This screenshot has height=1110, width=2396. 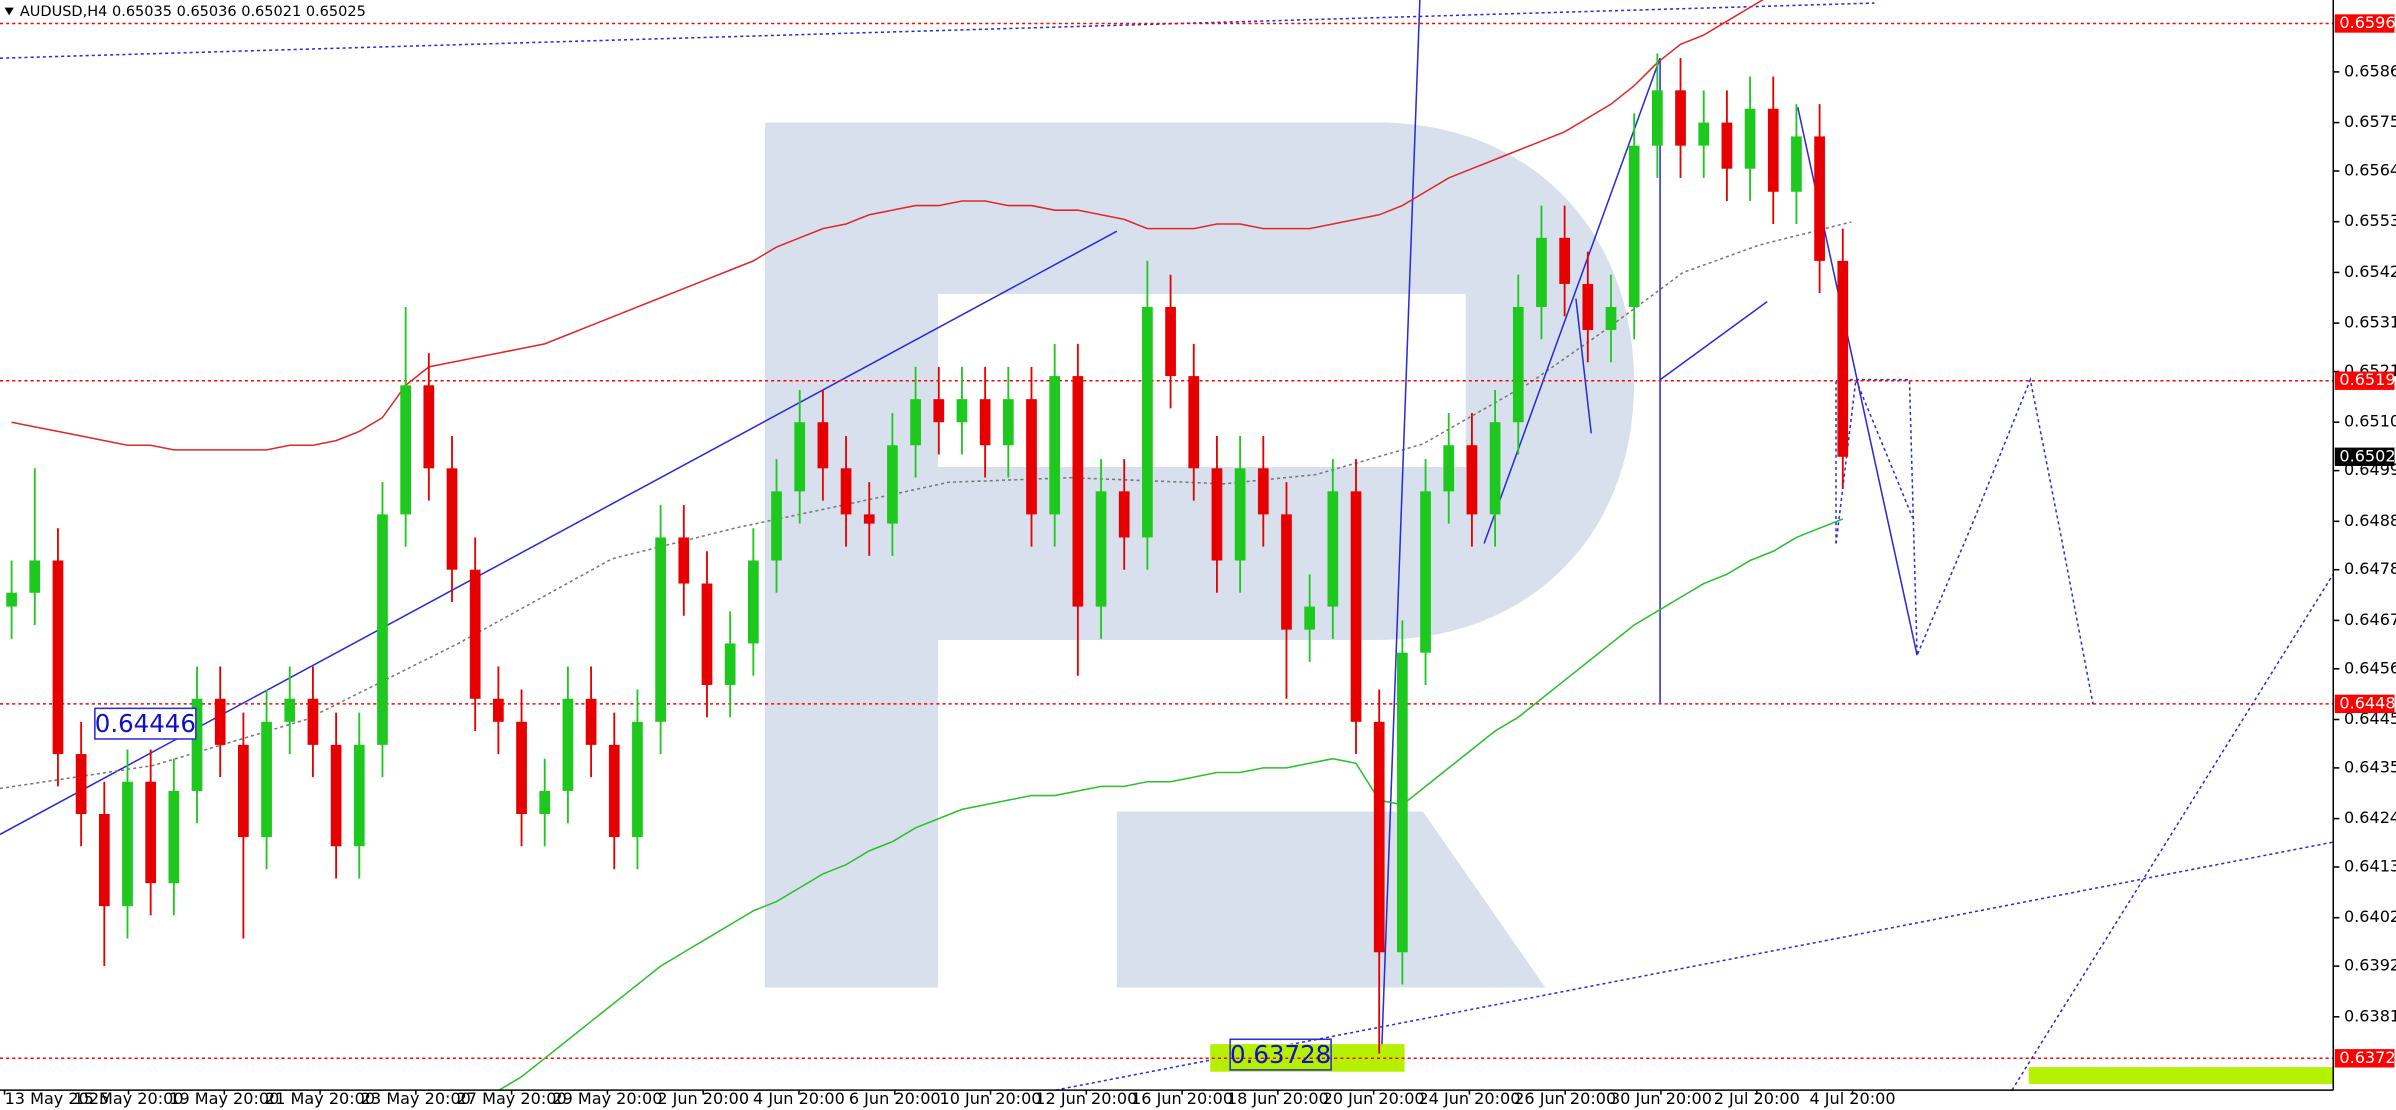 I want to click on y-tick-label: 0.64240, so click(x=2370, y=817).